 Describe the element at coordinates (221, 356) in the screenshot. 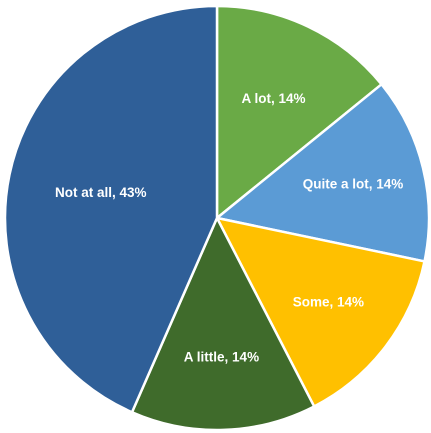

I see `data-label-a-little: A little, 14%` at that location.